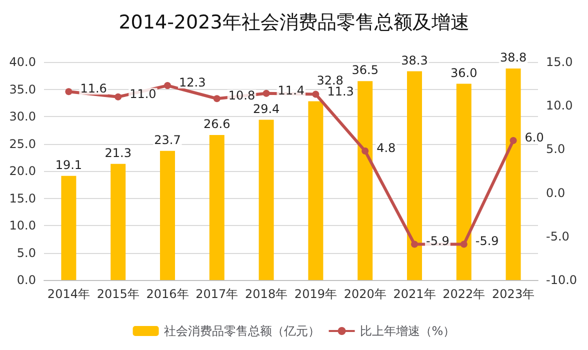 The height and width of the screenshot is (350, 588). Describe the element at coordinates (315, 294) in the screenshot. I see `x-tick-label: 2019年` at that location.